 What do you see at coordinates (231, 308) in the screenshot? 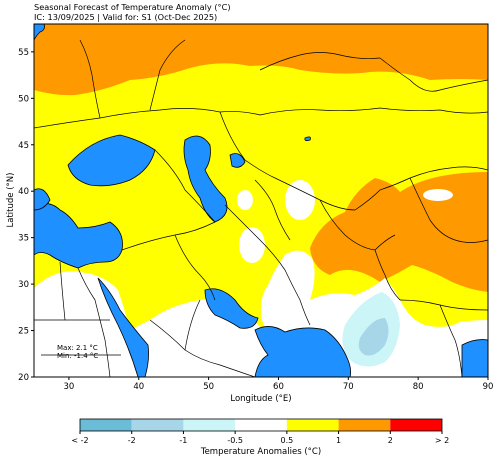
I see `gulf-persian` at bounding box center [231, 308].